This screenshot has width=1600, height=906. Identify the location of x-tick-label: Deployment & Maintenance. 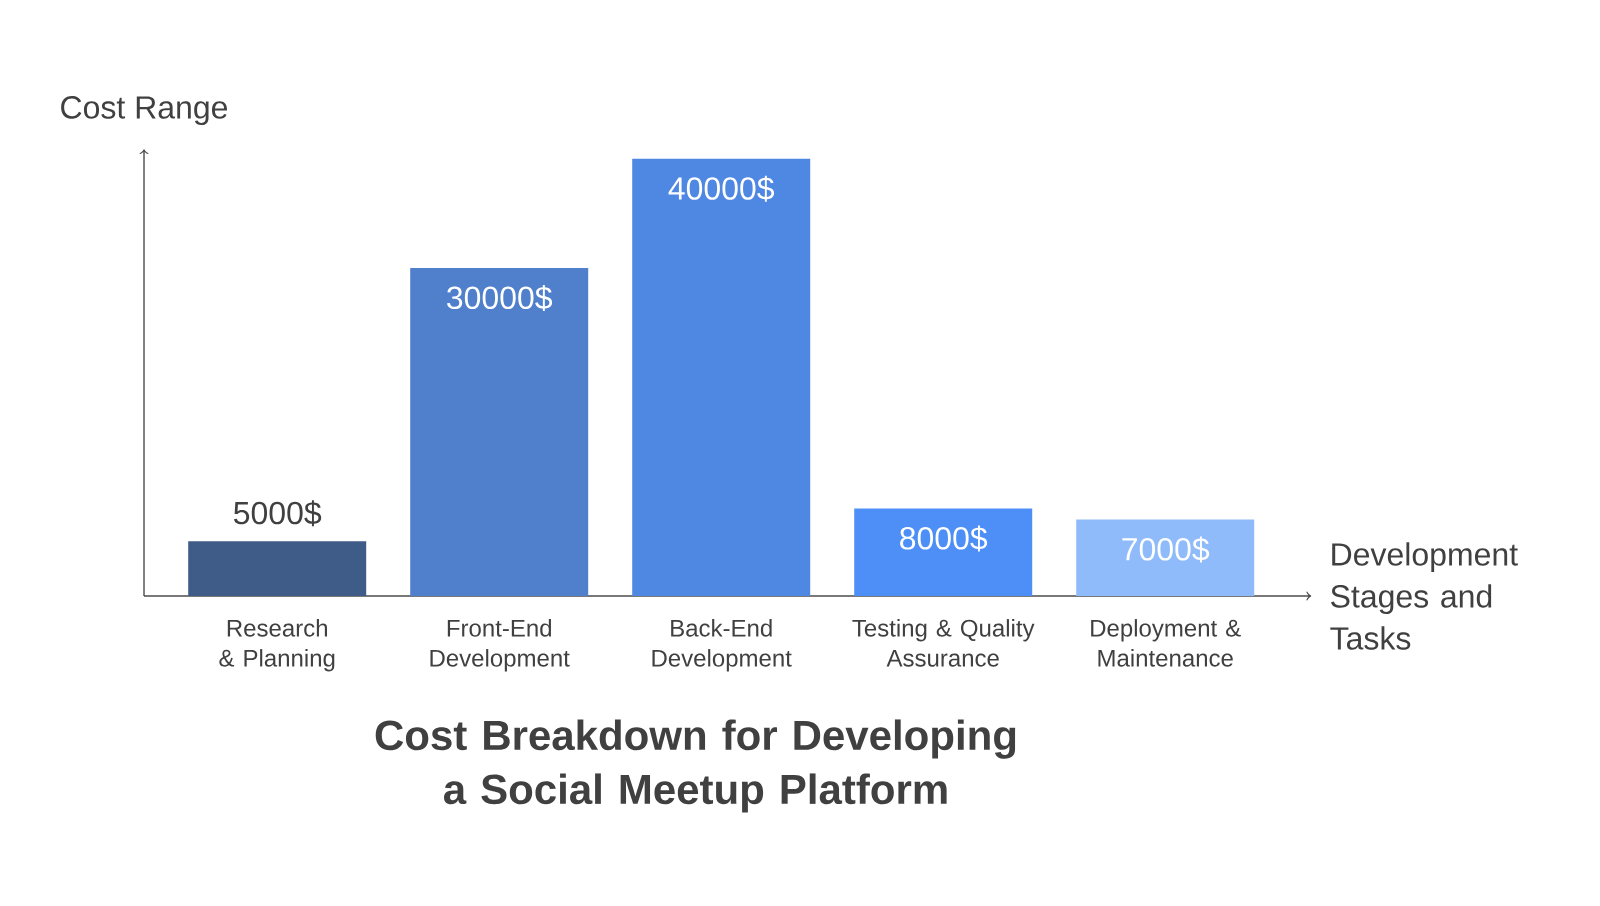
(1166, 643).